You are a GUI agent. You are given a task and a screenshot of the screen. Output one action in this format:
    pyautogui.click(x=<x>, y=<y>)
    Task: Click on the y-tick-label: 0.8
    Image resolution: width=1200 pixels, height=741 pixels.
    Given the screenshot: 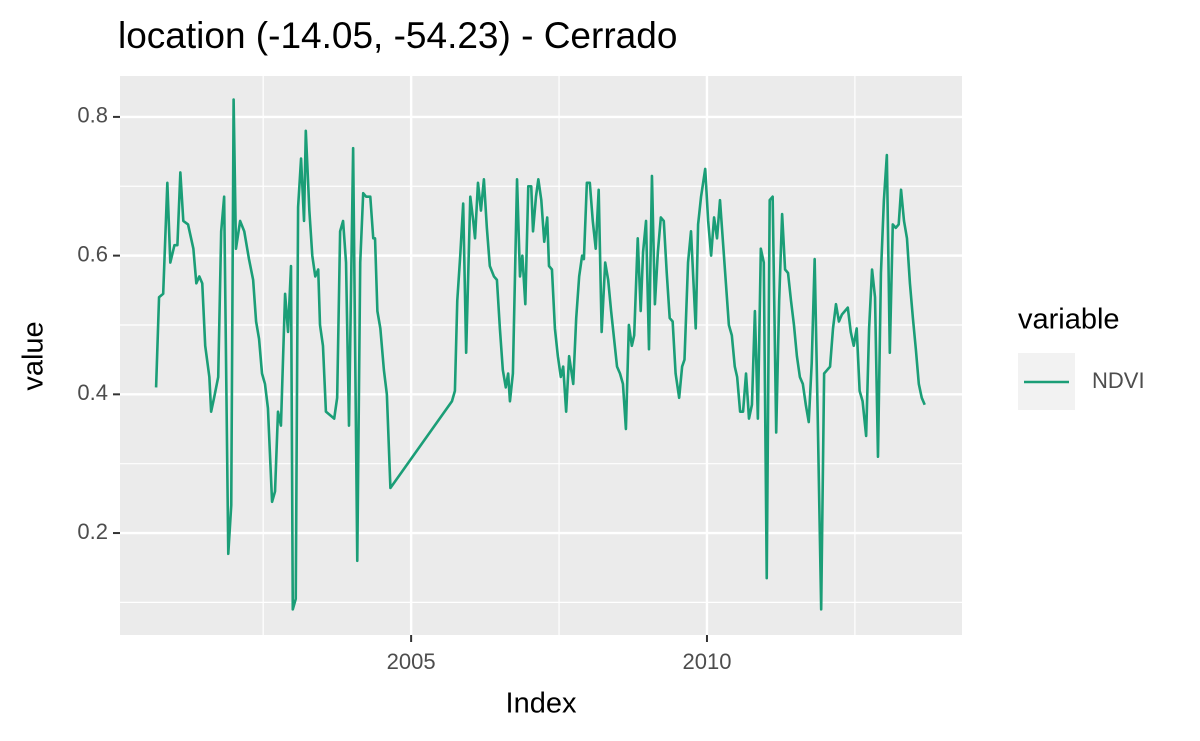 What is the action you would take?
    pyautogui.click(x=92, y=115)
    